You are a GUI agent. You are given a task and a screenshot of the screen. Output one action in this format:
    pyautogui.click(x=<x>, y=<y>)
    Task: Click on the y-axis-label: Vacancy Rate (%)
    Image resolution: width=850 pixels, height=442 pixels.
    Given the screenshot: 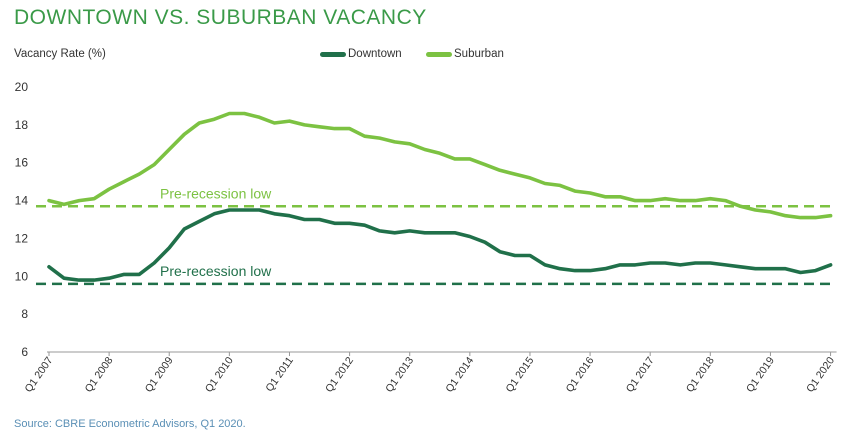 What is the action you would take?
    pyautogui.click(x=60, y=54)
    